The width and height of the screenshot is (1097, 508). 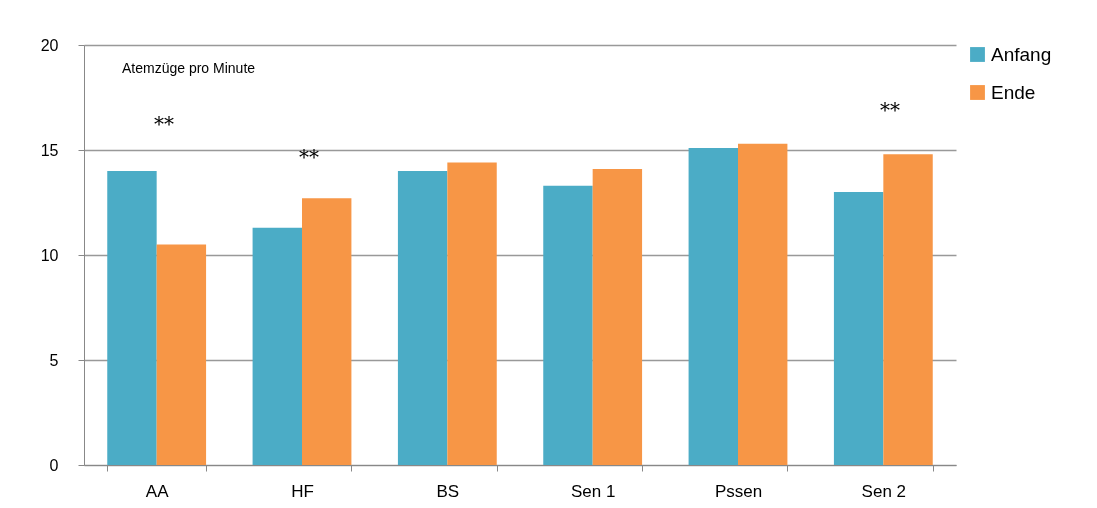 What do you see at coordinates (157, 491) in the screenshot?
I see `x-tick-label: AA` at bounding box center [157, 491].